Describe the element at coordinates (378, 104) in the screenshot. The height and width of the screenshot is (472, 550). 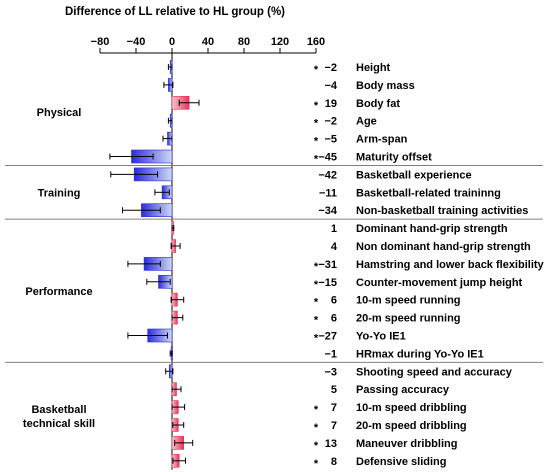
I see `variable-label: Body fat` at that location.